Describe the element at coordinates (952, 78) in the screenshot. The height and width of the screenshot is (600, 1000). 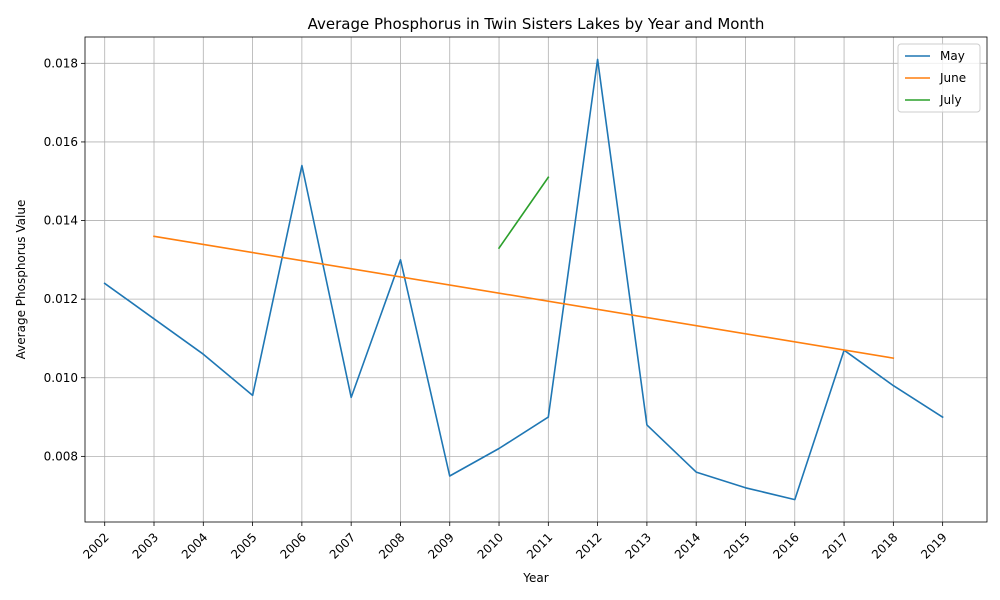
I see `legend-label-june: June` at that location.